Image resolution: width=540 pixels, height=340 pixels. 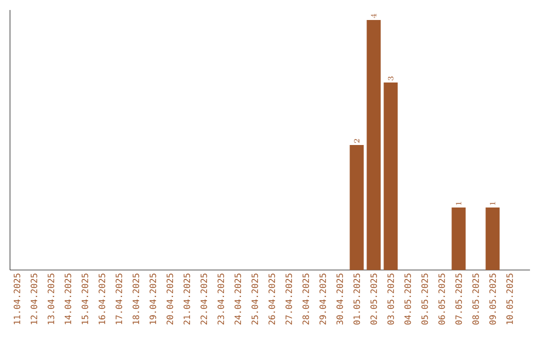 What do you see at coordinates (373, 299) in the screenshot?
I see `x-tick-label: 02.05.2025` at bounding box center [373, 299].